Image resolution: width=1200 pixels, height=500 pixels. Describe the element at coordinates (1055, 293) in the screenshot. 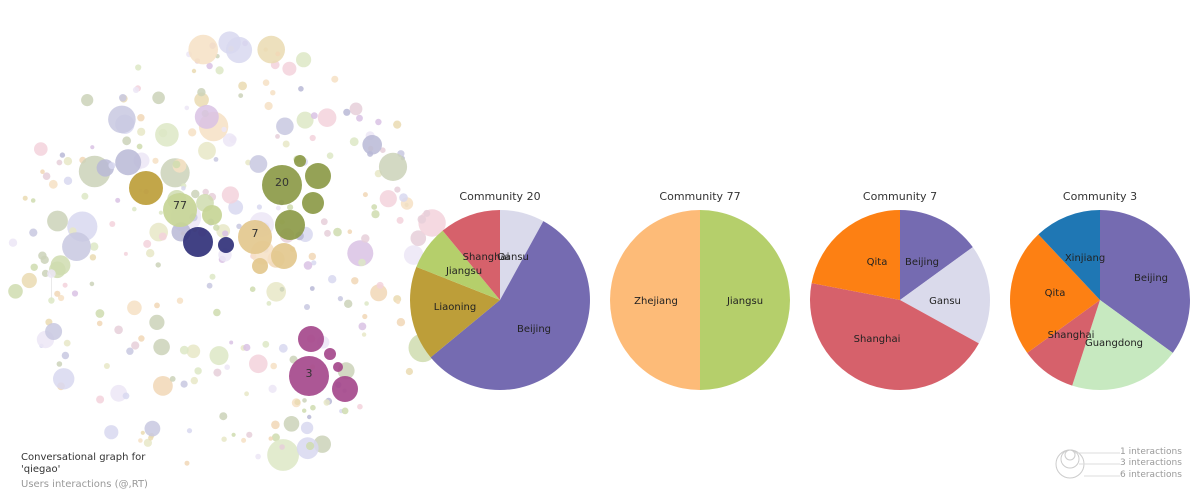

I see `pie-slice-label: Qita` at that location.